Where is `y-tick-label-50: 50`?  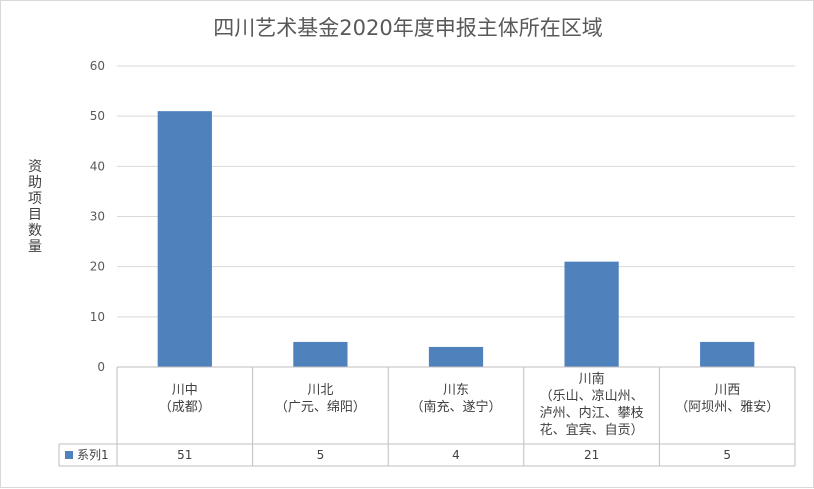
y-tick-label-50: 50 is located at coordinates (97, 116).